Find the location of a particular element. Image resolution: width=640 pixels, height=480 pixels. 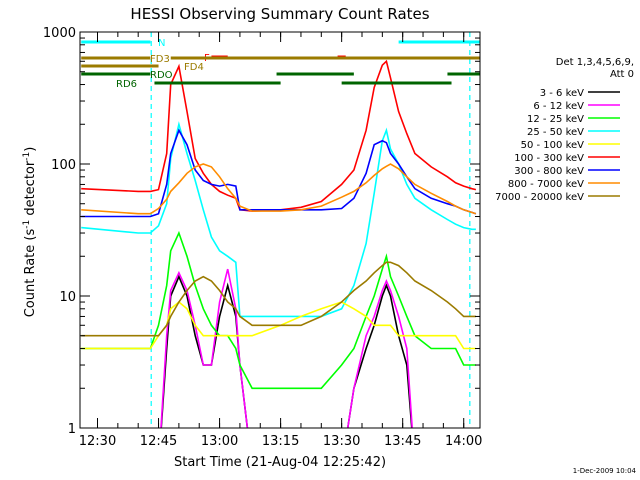

legend-label-2: 12 - 25 keV is located at coordinates (555, 119).